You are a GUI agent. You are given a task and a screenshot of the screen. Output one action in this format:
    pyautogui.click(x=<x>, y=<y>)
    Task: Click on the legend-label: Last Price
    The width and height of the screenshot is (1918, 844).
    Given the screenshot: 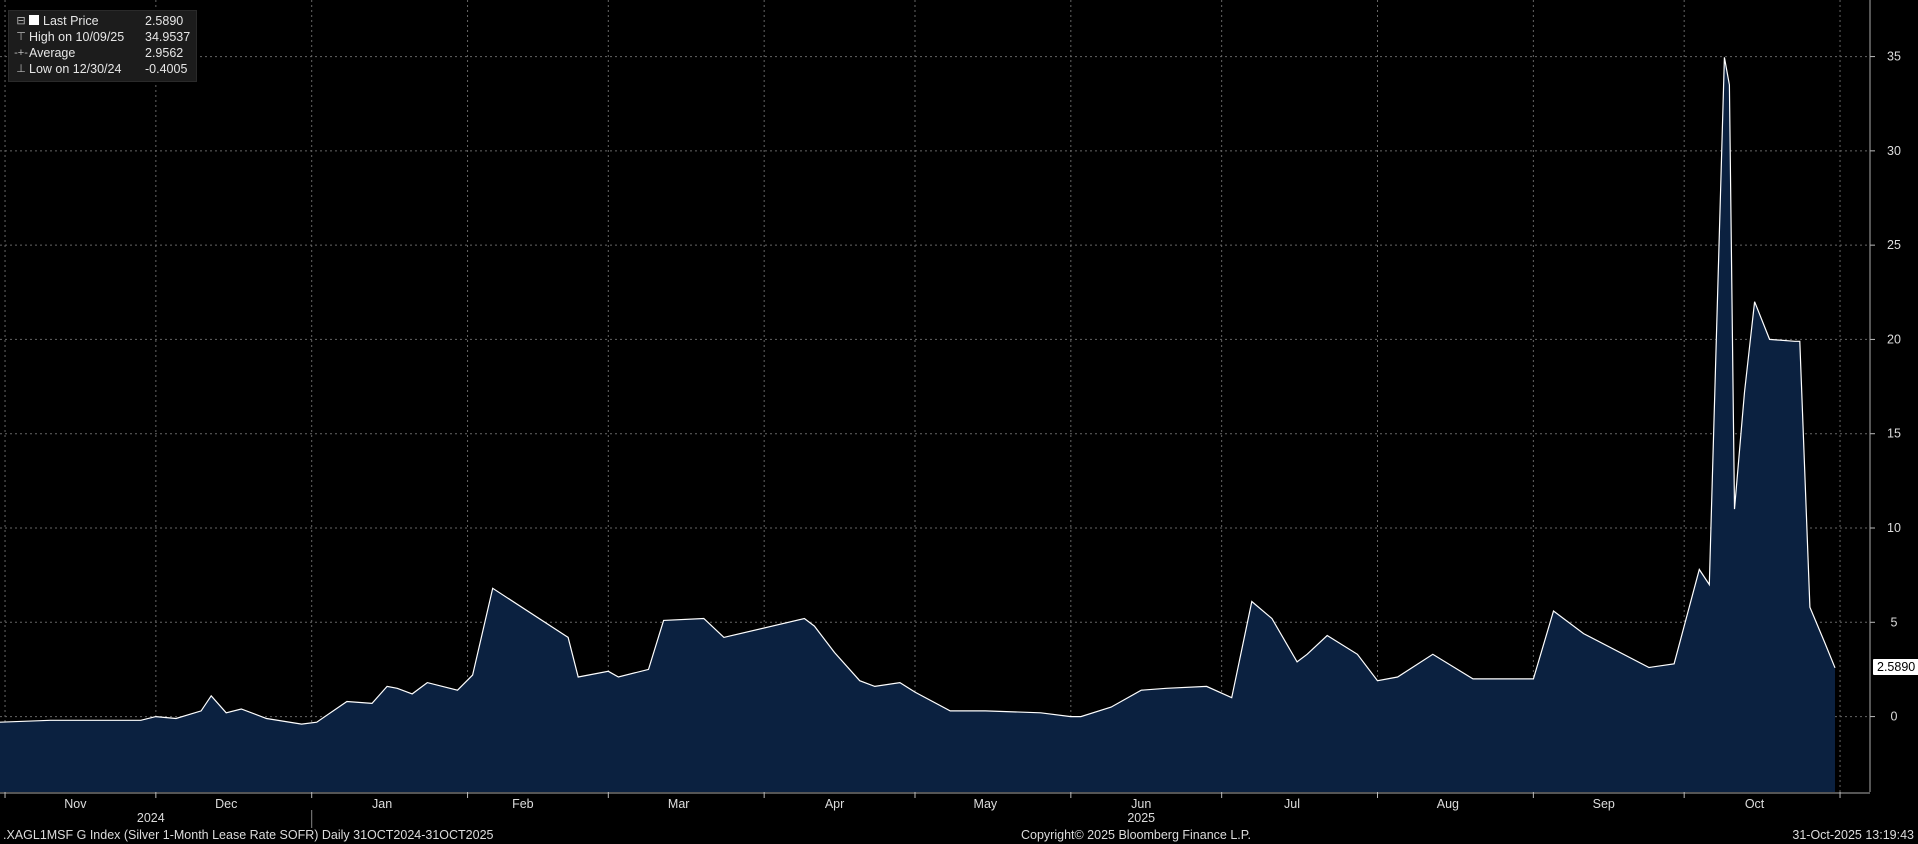 What is the action you would take?
    pyautogui.click(x=71, y=21)
    